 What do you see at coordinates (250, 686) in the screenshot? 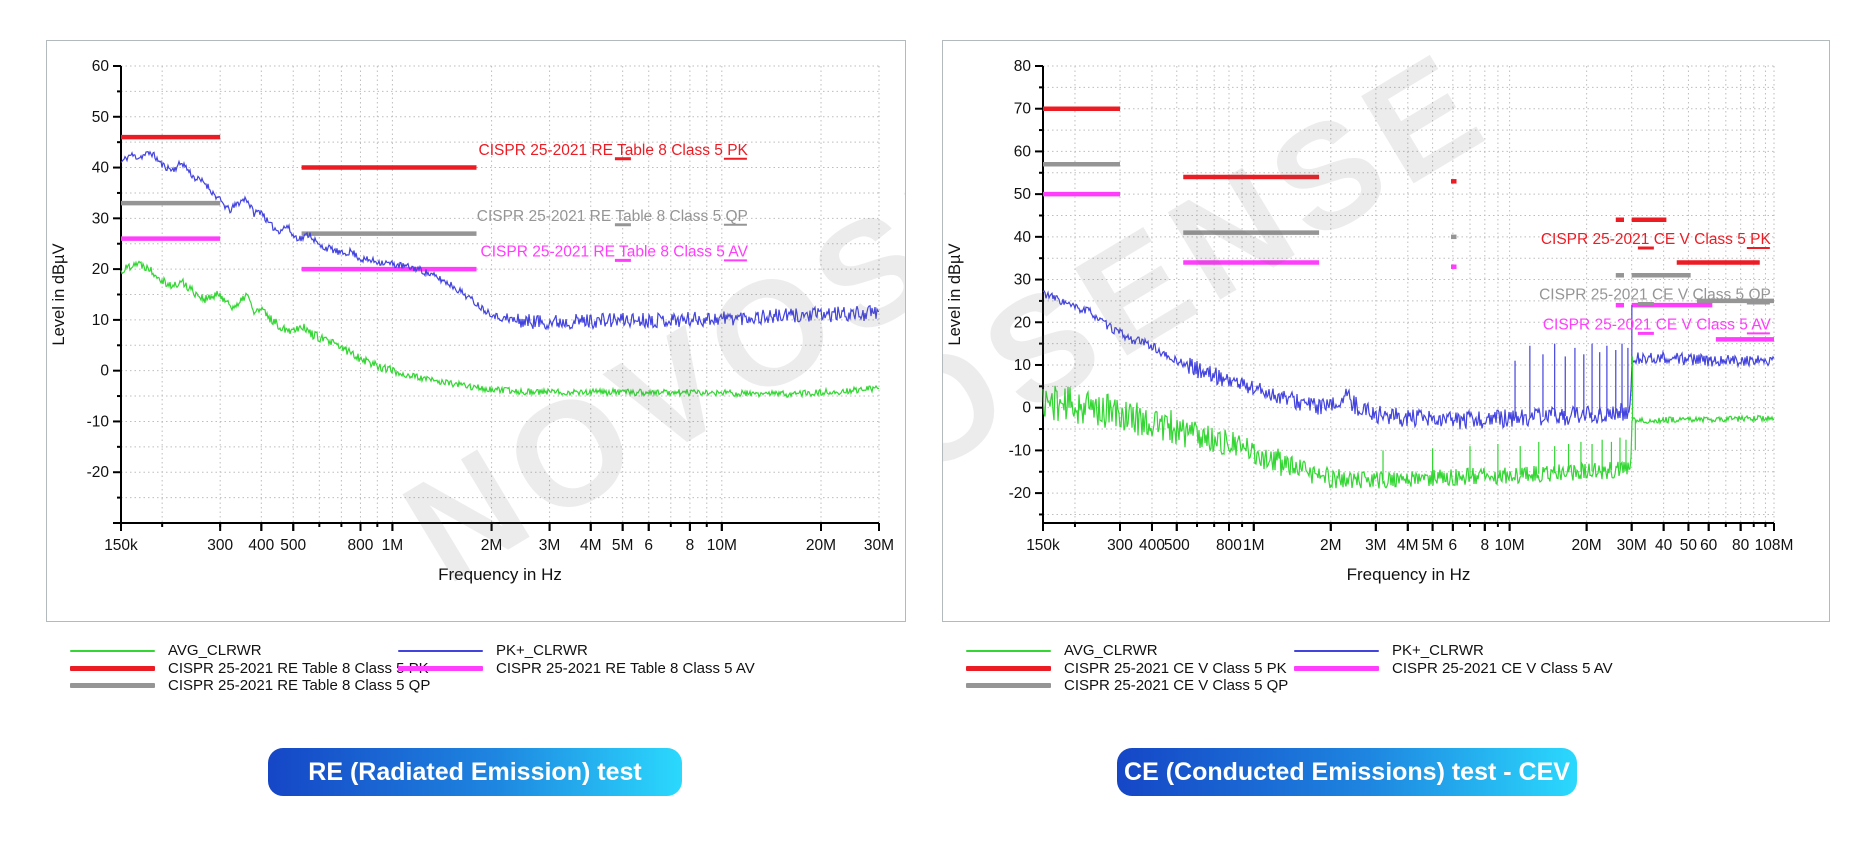
I see `legend-item: CISPR 25-2021 RE Table 8 Class 5 QP` at bounding box center [250, 686].